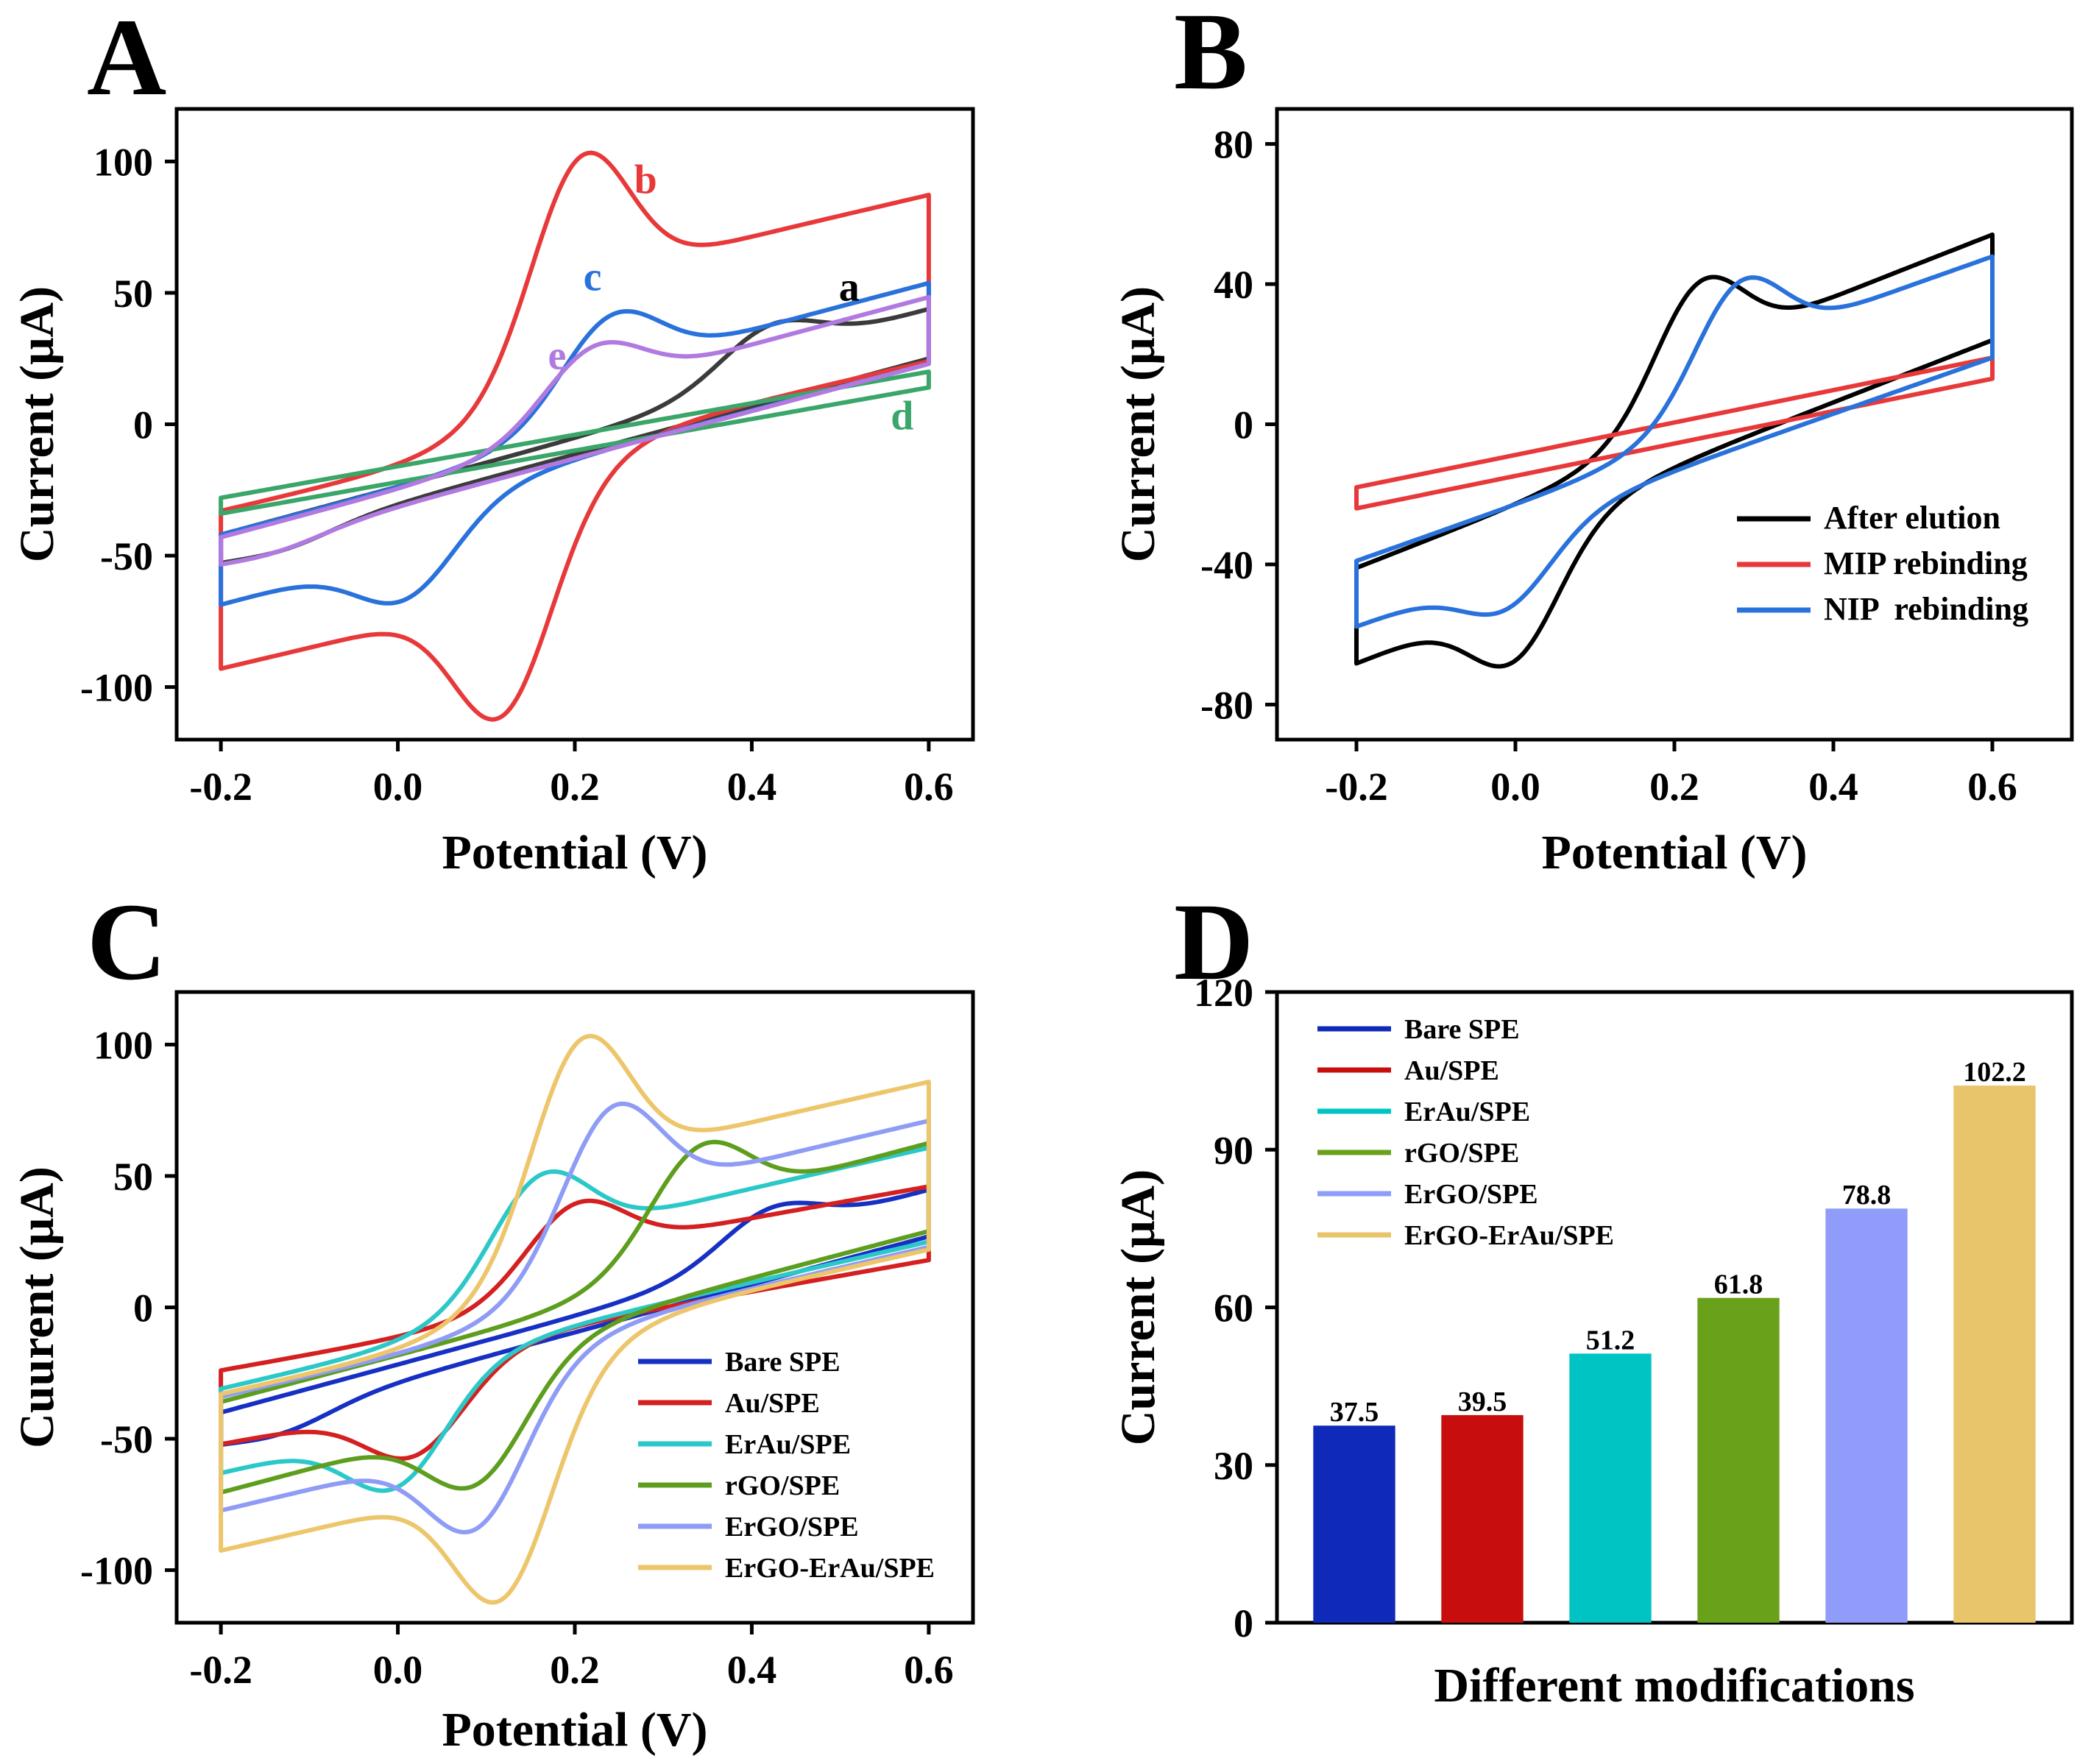 The image size is (2077, 1764). I want to click on y-tick-label: -40, so click(1226, 565).